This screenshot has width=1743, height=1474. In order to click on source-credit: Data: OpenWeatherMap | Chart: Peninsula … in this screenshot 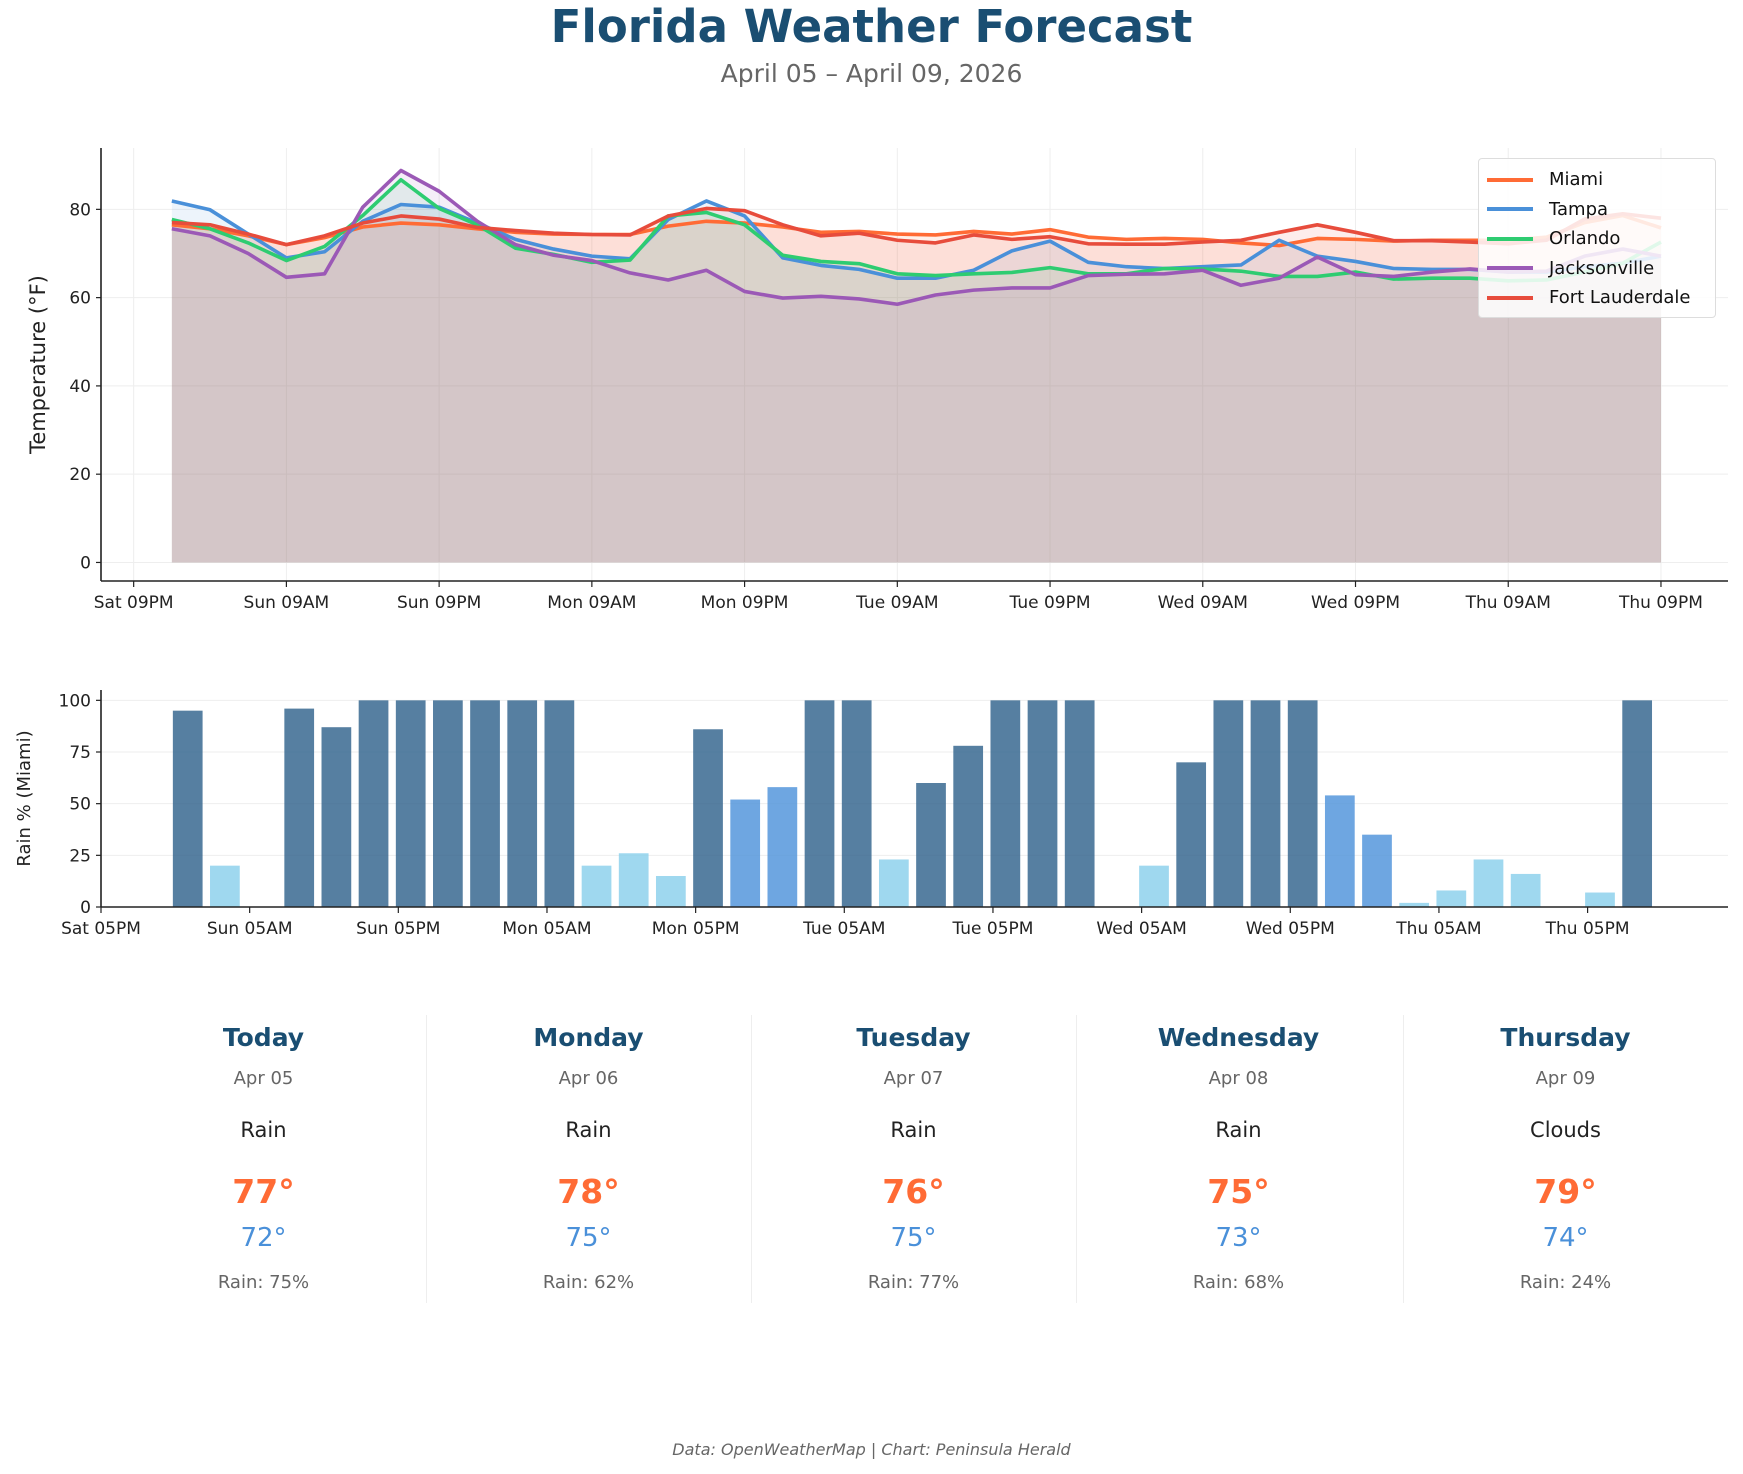, I will do `click(871, 1449)`.